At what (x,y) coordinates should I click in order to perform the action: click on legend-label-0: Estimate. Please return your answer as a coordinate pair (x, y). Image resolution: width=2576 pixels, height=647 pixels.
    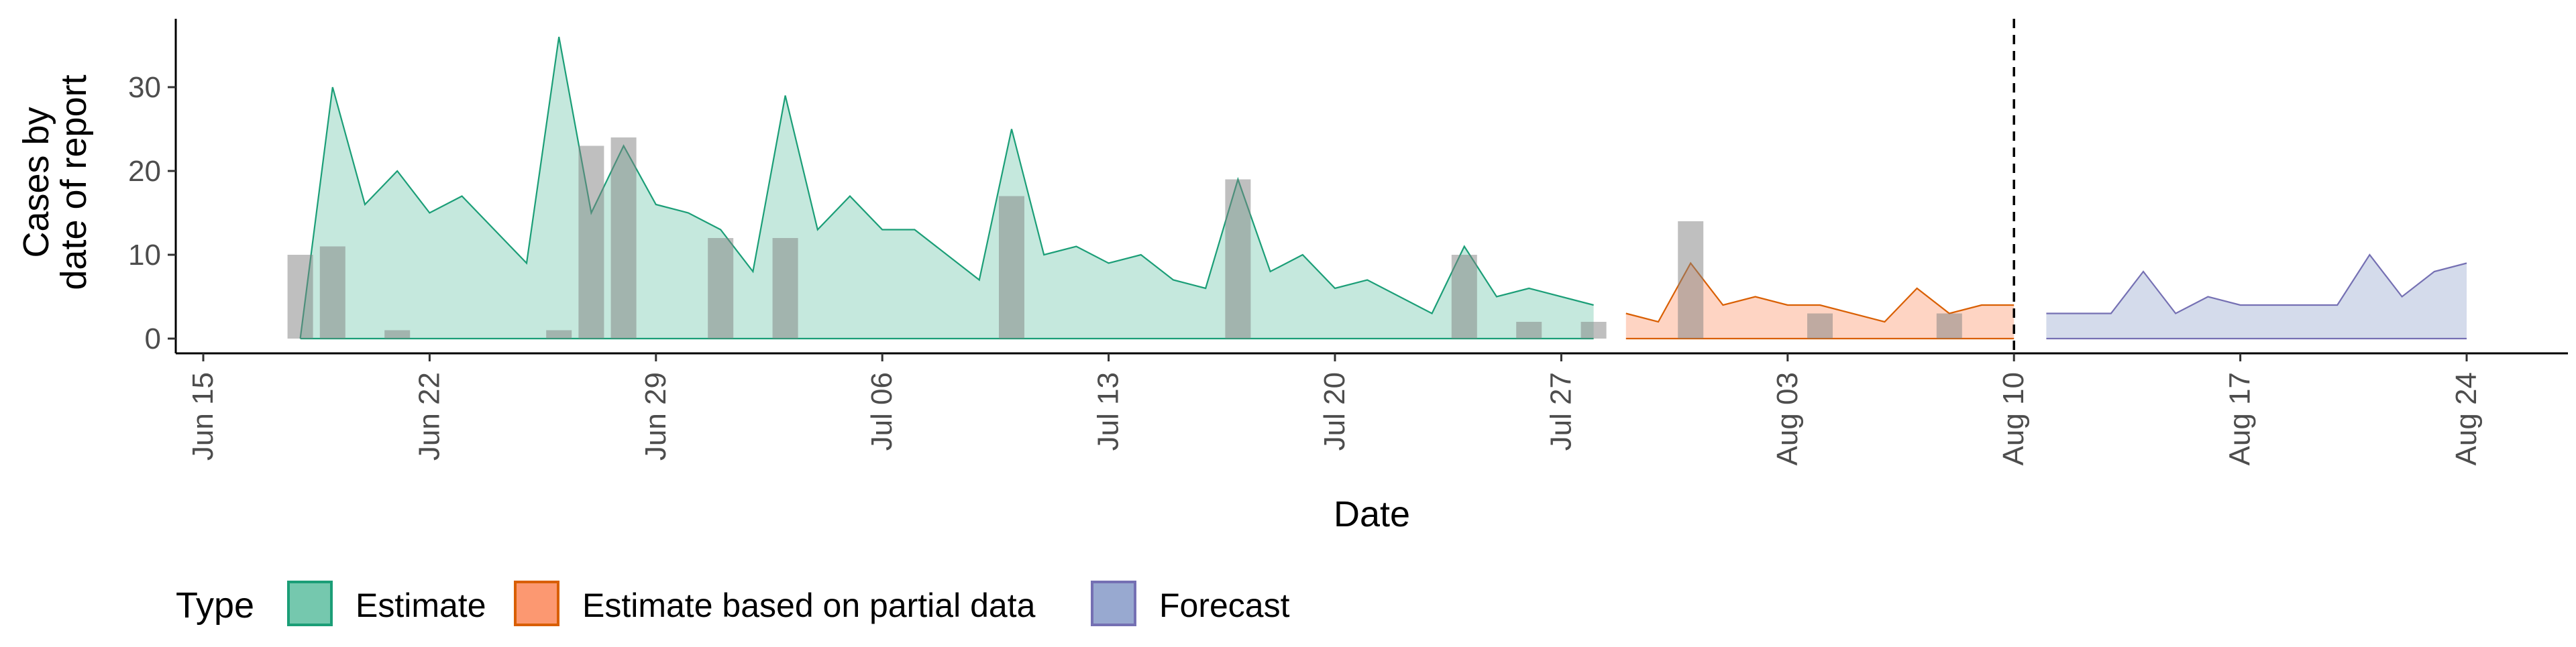
    Looking at the image, I should click on (421, 605).